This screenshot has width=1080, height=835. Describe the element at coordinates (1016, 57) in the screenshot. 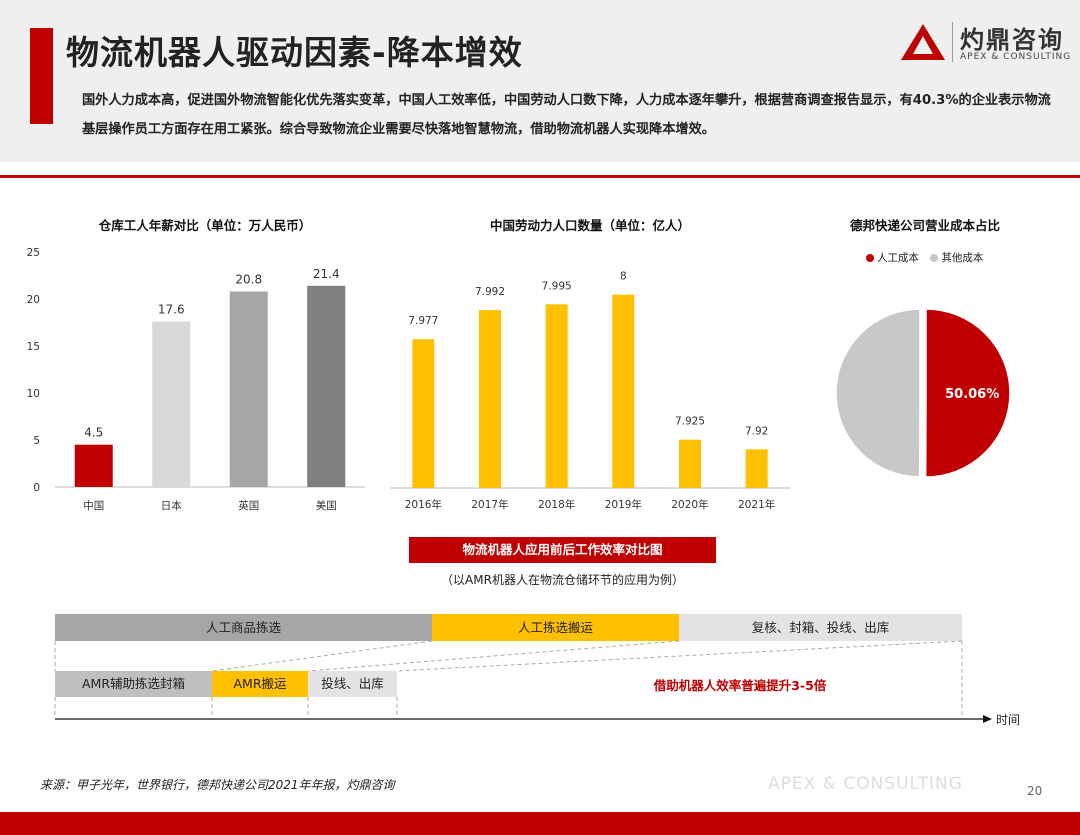

I see `logo-name-en: APEX & CONSULTING` at that location.